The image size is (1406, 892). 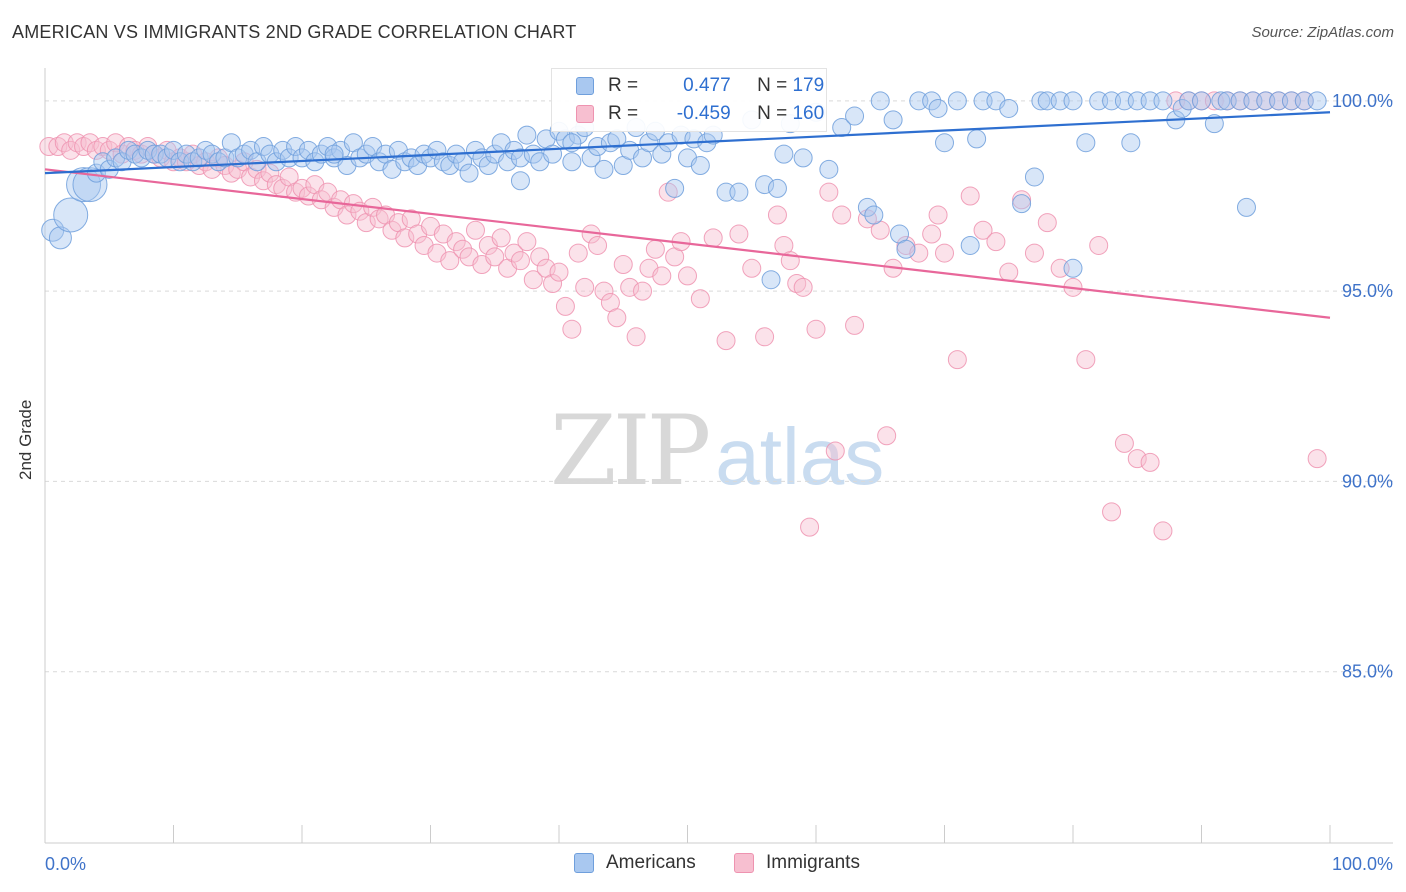 What do you see at coordinates (1362, 101) in the screenshot?
I see `y-tick-label: 100.0%` at bounding box center [1362, 101].